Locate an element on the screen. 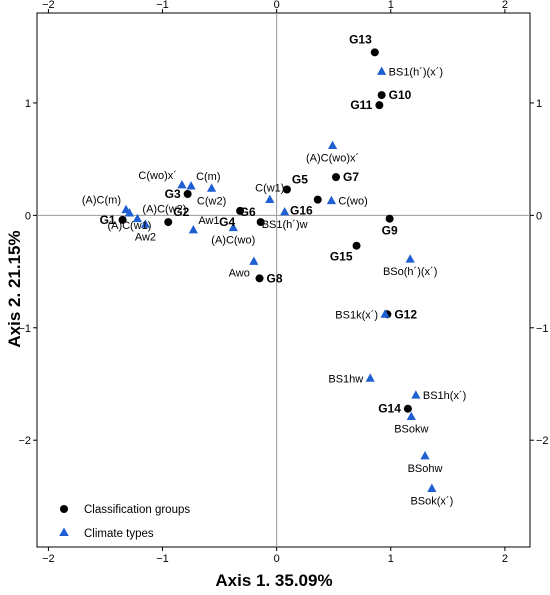 This screenshot has height=595, width=550. group-label: G7 is located at coordinates (351, 177).